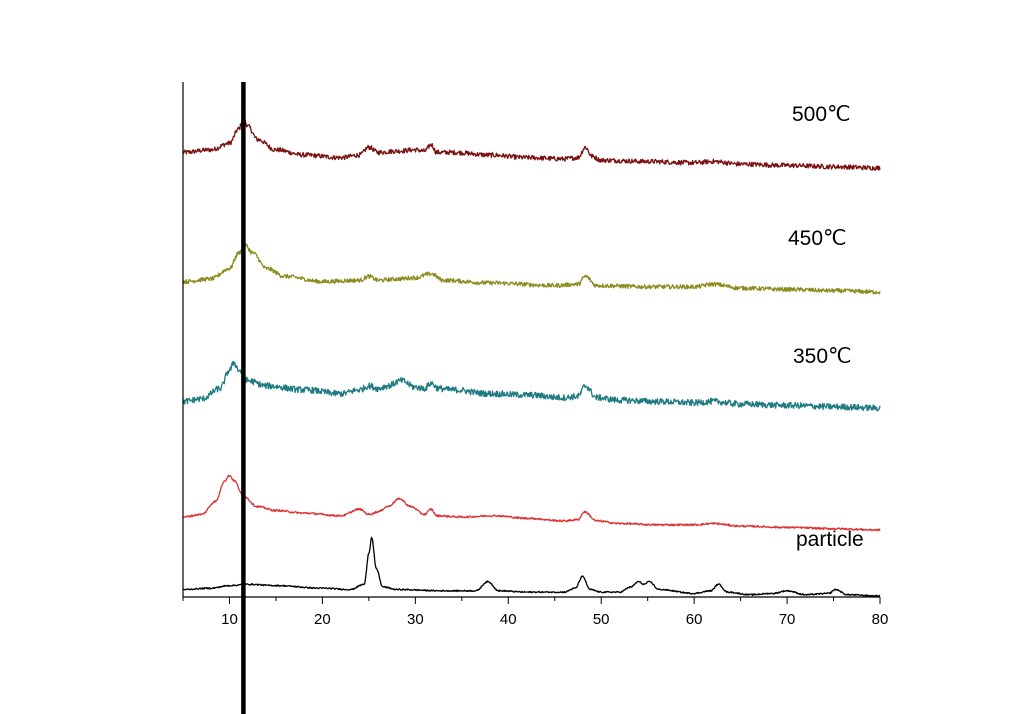  I want to click on x-tick-label: 10, so click(229, 619).